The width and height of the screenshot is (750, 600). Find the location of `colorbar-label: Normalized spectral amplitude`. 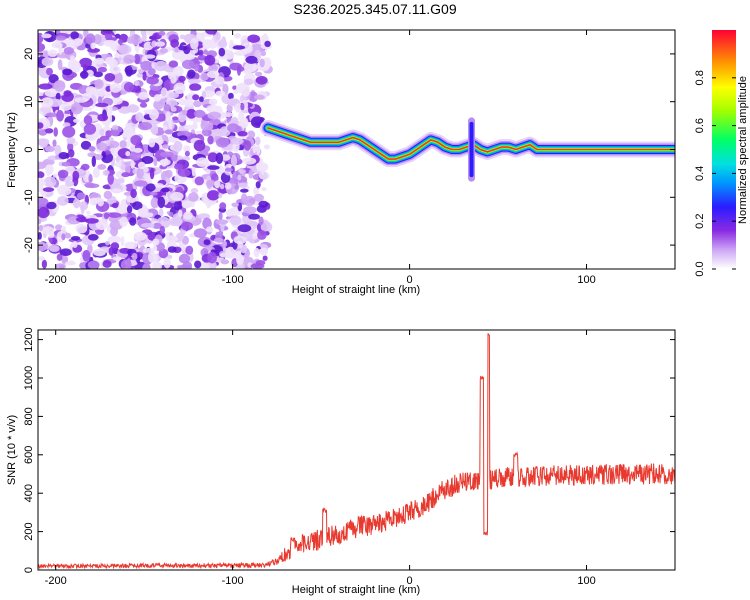

colorbar-label: Normalized spectral amplitude is located at coordinates (743, 150).